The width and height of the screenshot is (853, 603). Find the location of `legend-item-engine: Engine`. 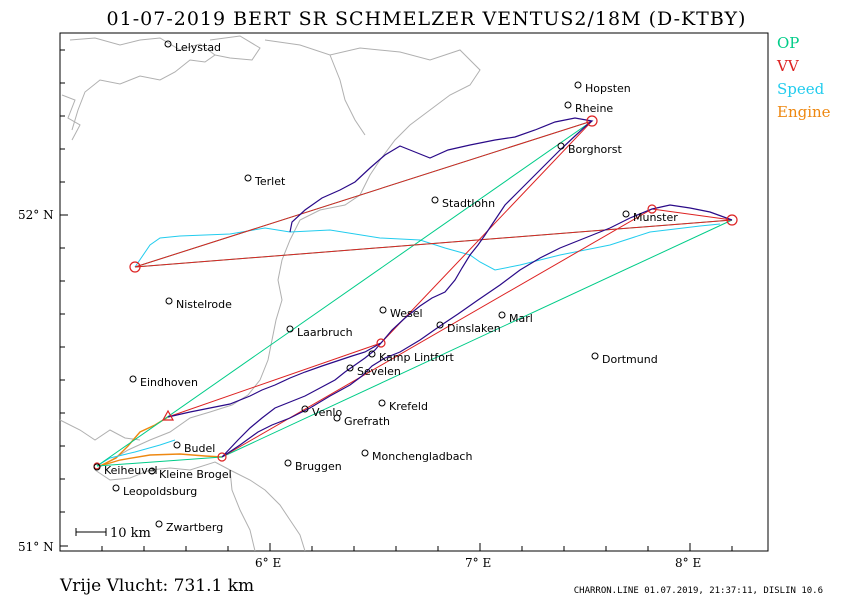

legend-item-engine: Engine is located at coordinates (804, 112).